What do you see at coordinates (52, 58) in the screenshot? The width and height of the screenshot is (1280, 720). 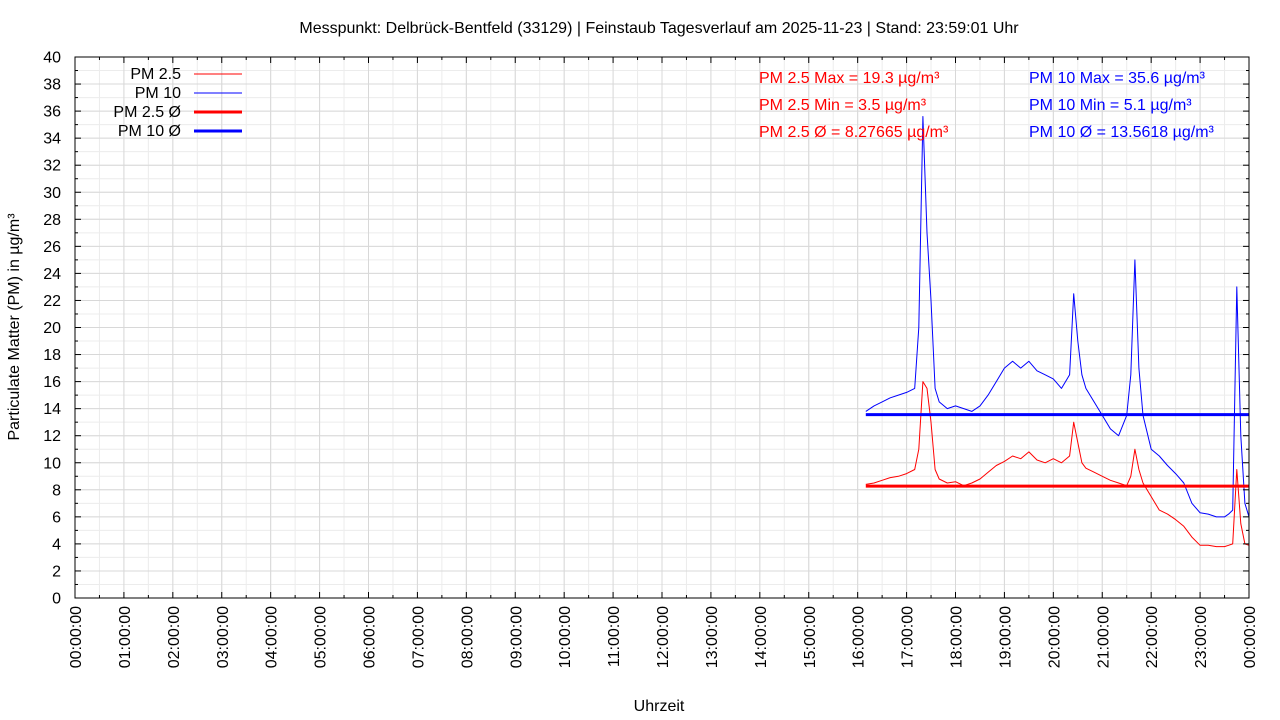 I see `y-tick-label: 40` at bounding box center [52, 58].